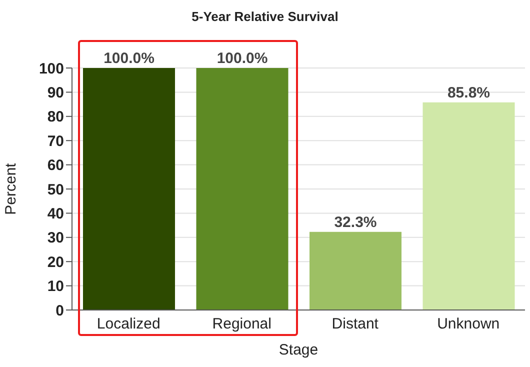 Image resolution: width=530 pixels, height=367 pixels. Describe the element at coordinates (242, 324) in the screenshot. I see `x-tick-label: Regional` at that location.